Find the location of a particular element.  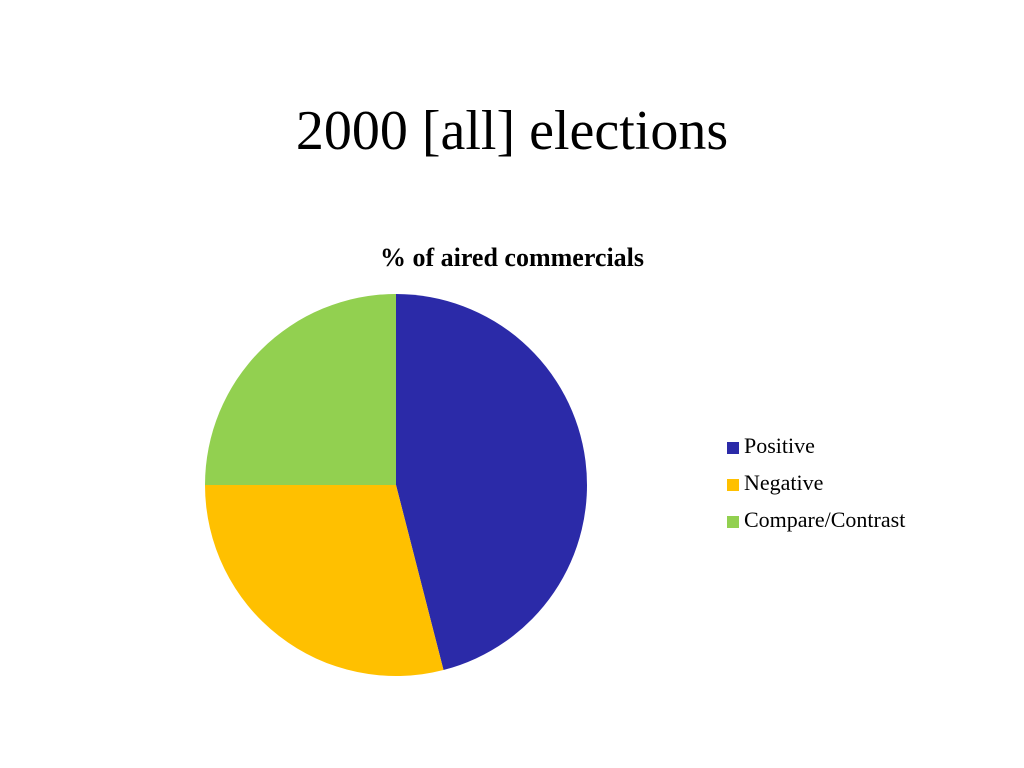

legend-label: Compare/Contrast is located at coordinates (824, 519).